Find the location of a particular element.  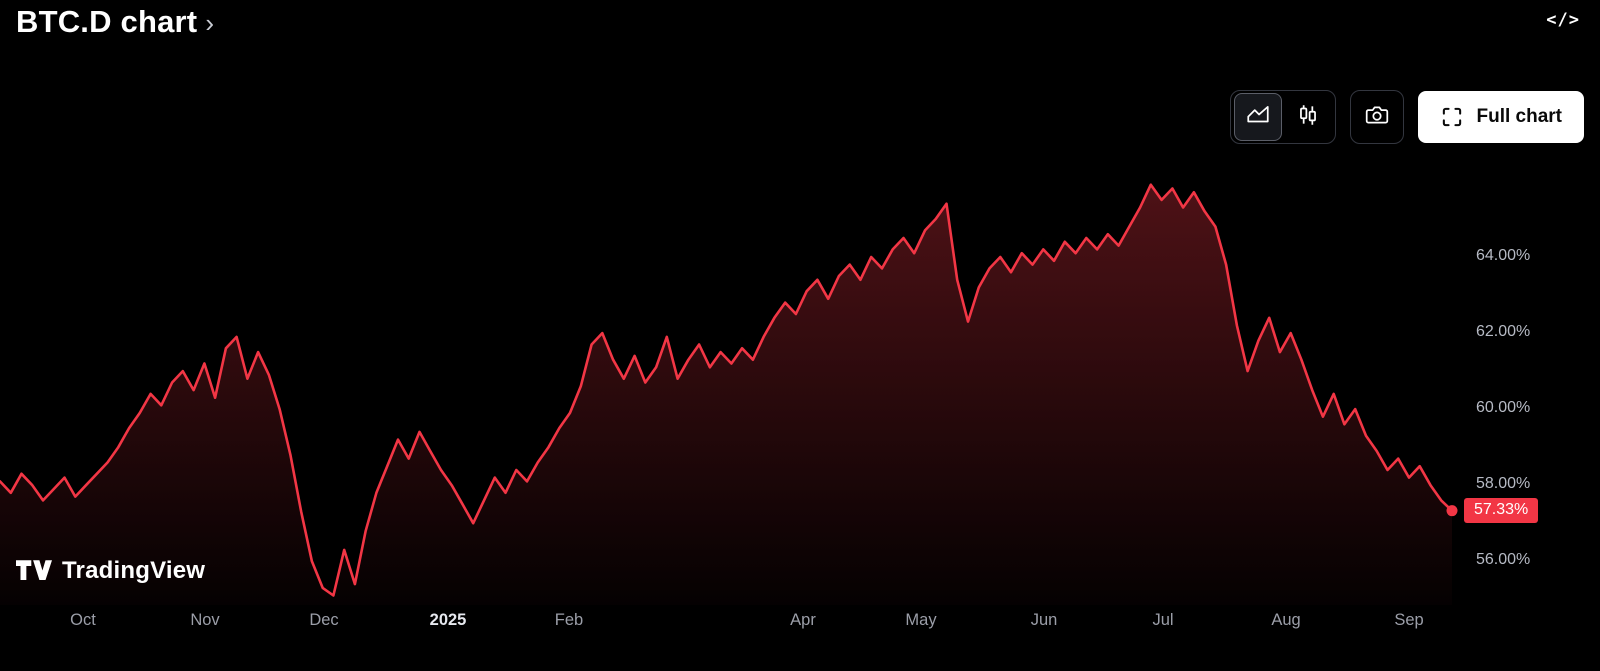

chart-title-link: BTC.D chart › is located at coordinates (115, 22).